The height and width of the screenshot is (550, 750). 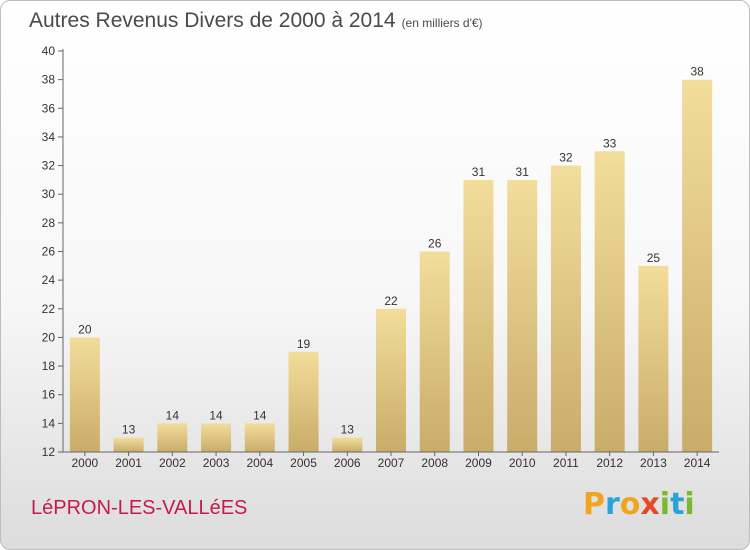 I want to click on x-tick-label: 2013, so click(x=653, y=463).